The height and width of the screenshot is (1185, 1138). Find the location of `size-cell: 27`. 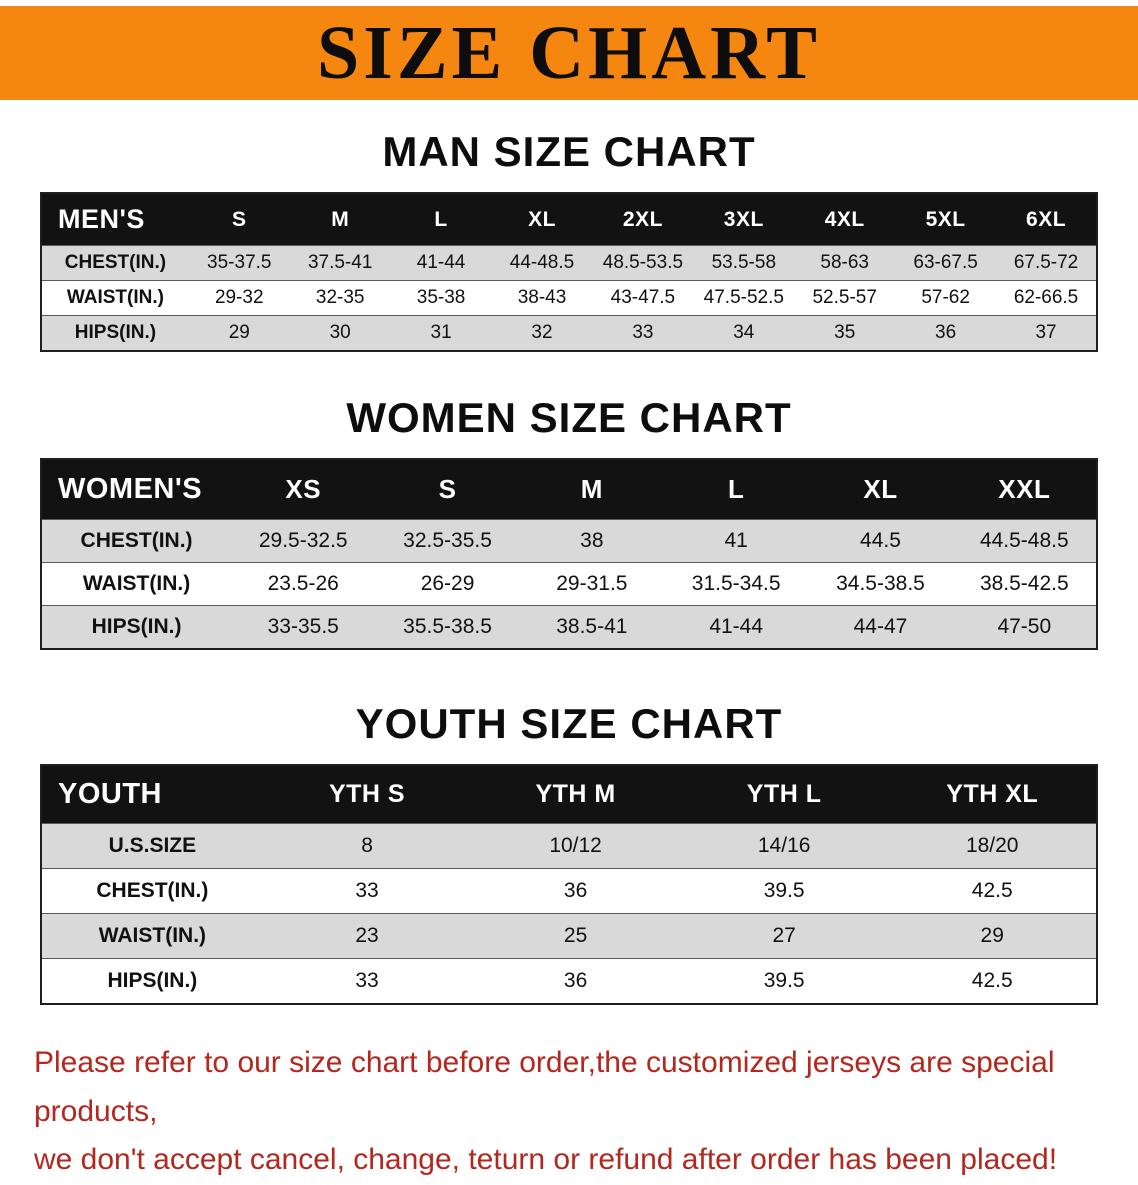

size-cell: 27 is located at coordinates (784, 935).